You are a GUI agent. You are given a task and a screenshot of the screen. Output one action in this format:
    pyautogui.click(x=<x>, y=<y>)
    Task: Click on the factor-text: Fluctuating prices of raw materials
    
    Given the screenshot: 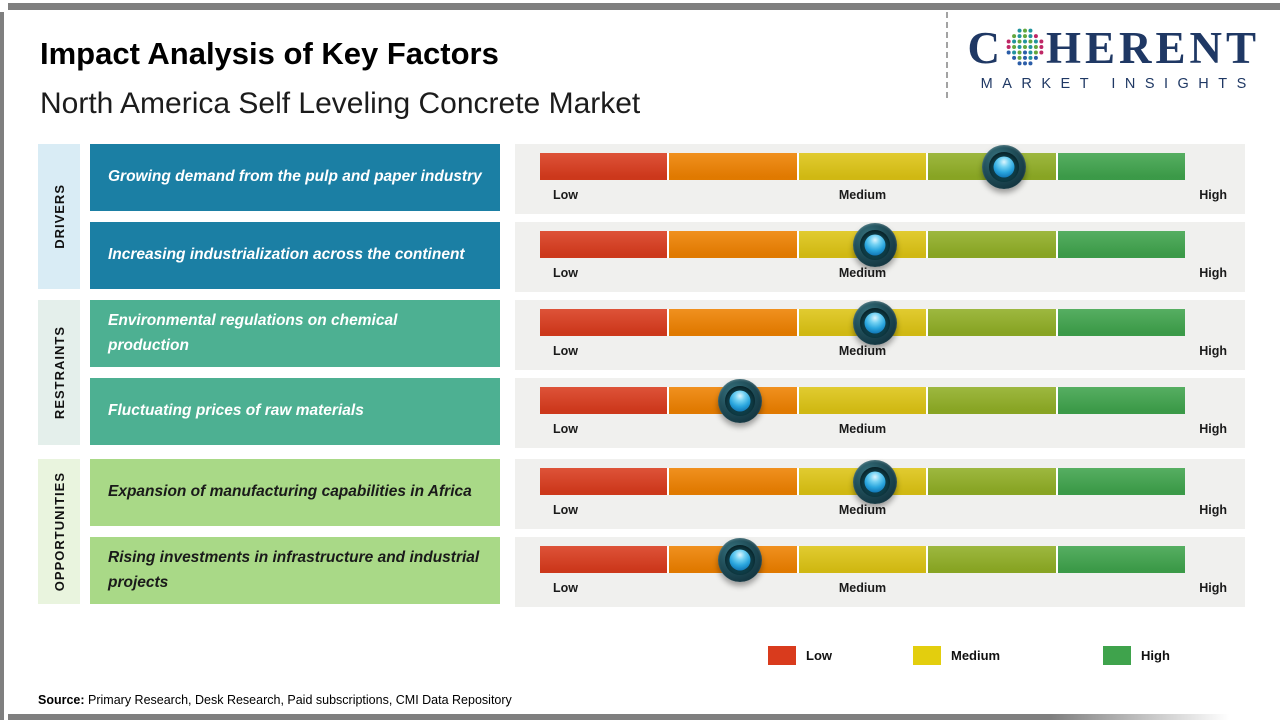 What is the action you would take?
    pyautogui.click(x=236, y=411)
    